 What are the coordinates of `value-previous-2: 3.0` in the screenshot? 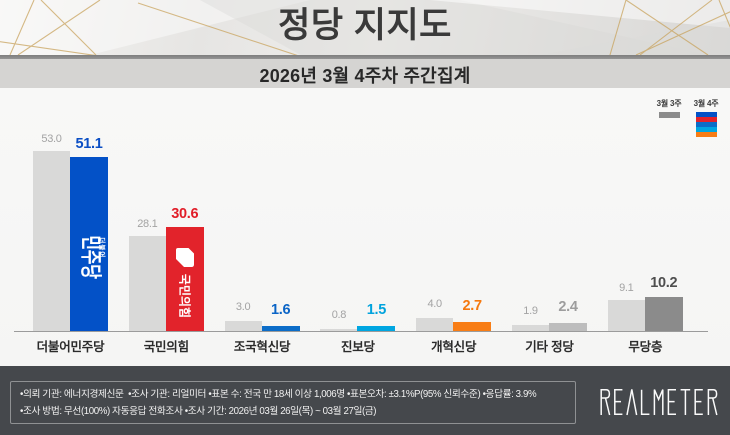 It's located at (243, 307).